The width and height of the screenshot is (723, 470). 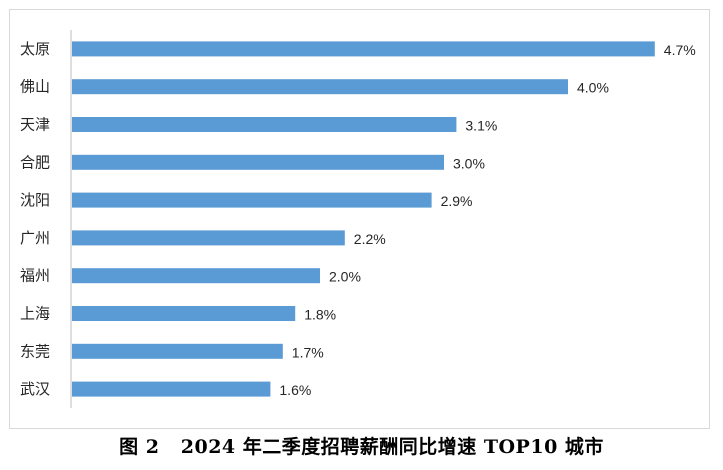 What do you see at coordinates (457, 201) in the screenshot?
I see `data-label: 2.9%` at bounding box center [457, 201].